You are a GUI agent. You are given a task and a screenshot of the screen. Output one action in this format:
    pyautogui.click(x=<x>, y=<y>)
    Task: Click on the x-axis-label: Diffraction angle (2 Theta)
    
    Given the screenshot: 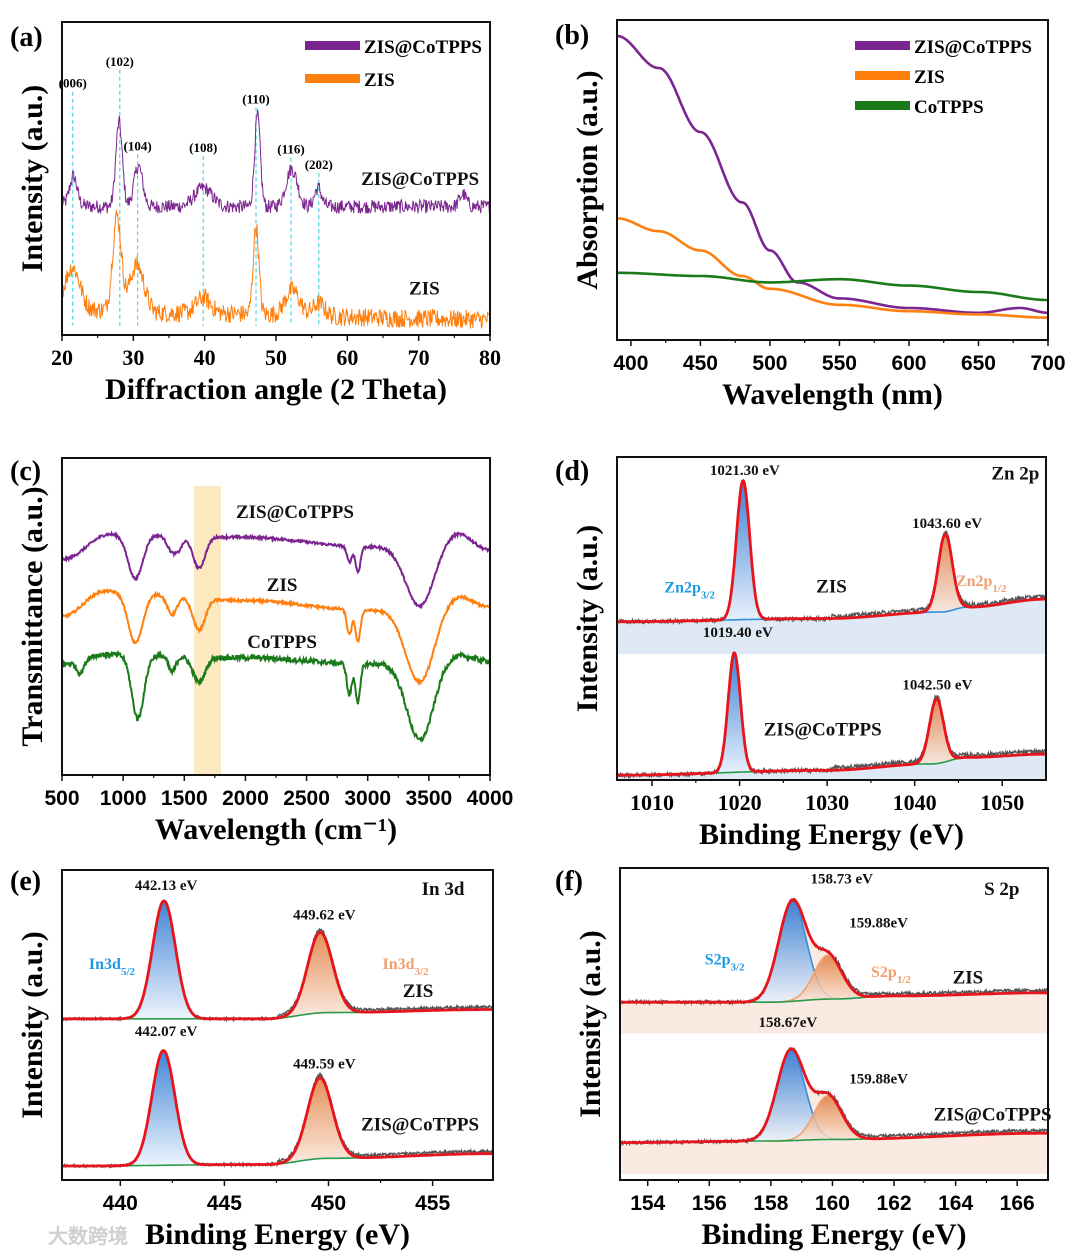 What is the action you would take?
    pyautogui.click(x=276, y=389)
    